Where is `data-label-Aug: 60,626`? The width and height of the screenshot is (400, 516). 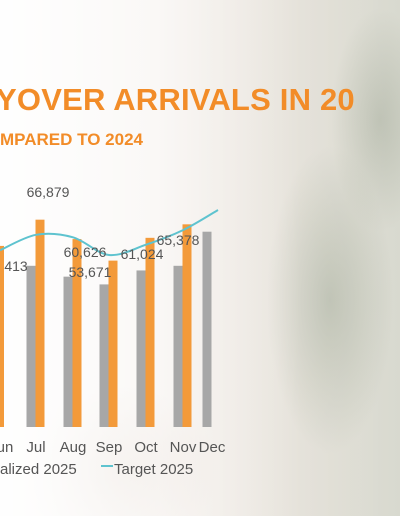
data-label-Aug: 60,626 is located at coordinates (85, 252).